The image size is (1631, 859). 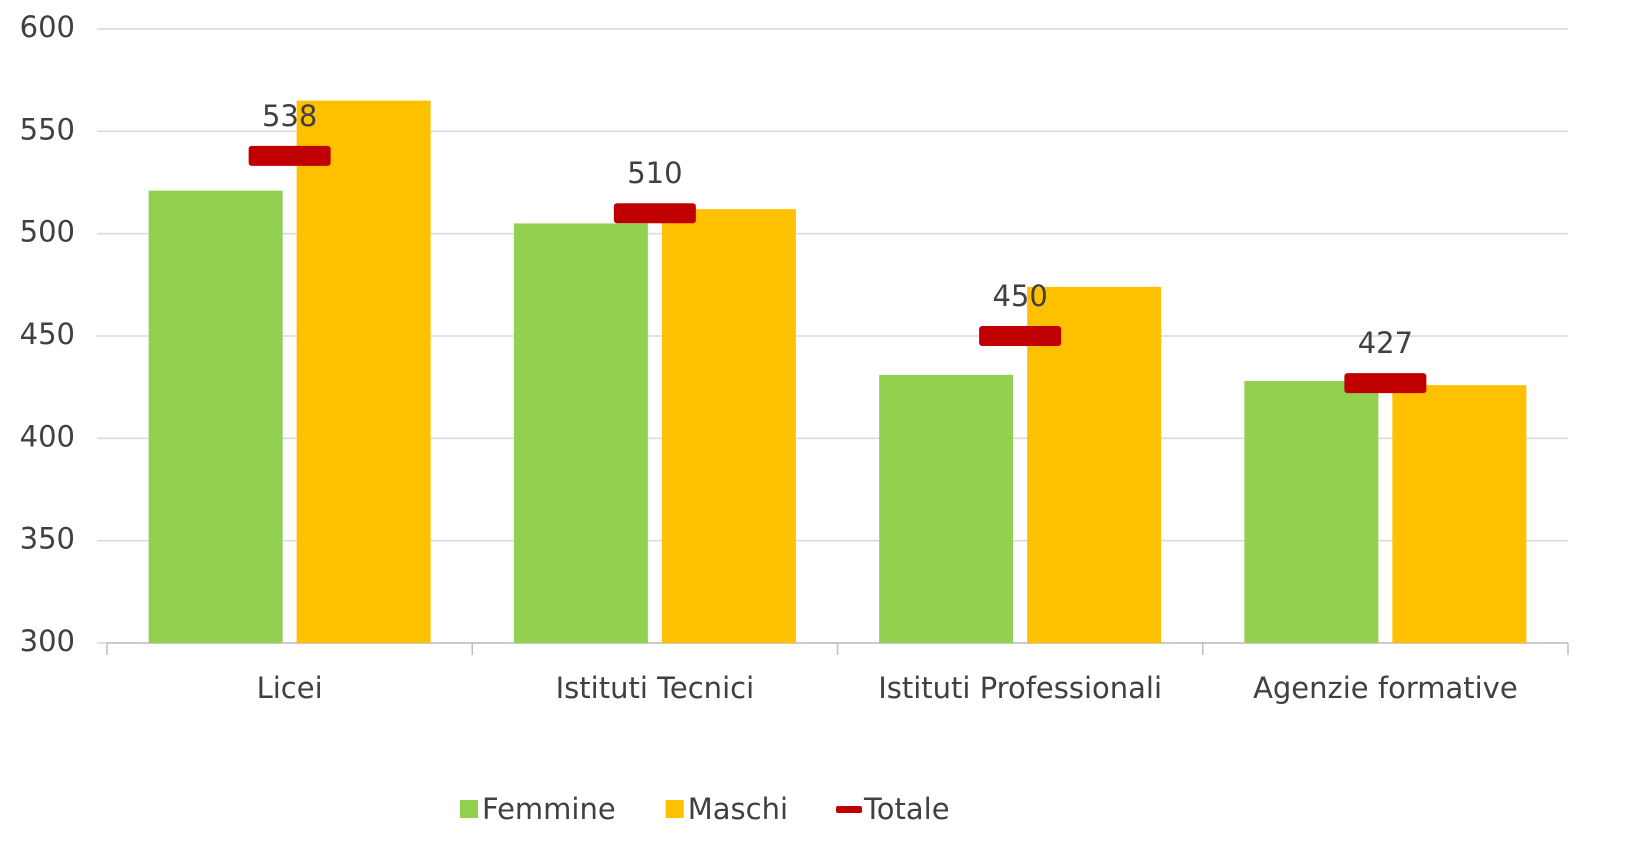 What do you see at coordinates (290, 688) in the screenshot?
I see `x-tick-label: Licei` at bounding box center [290, 688].